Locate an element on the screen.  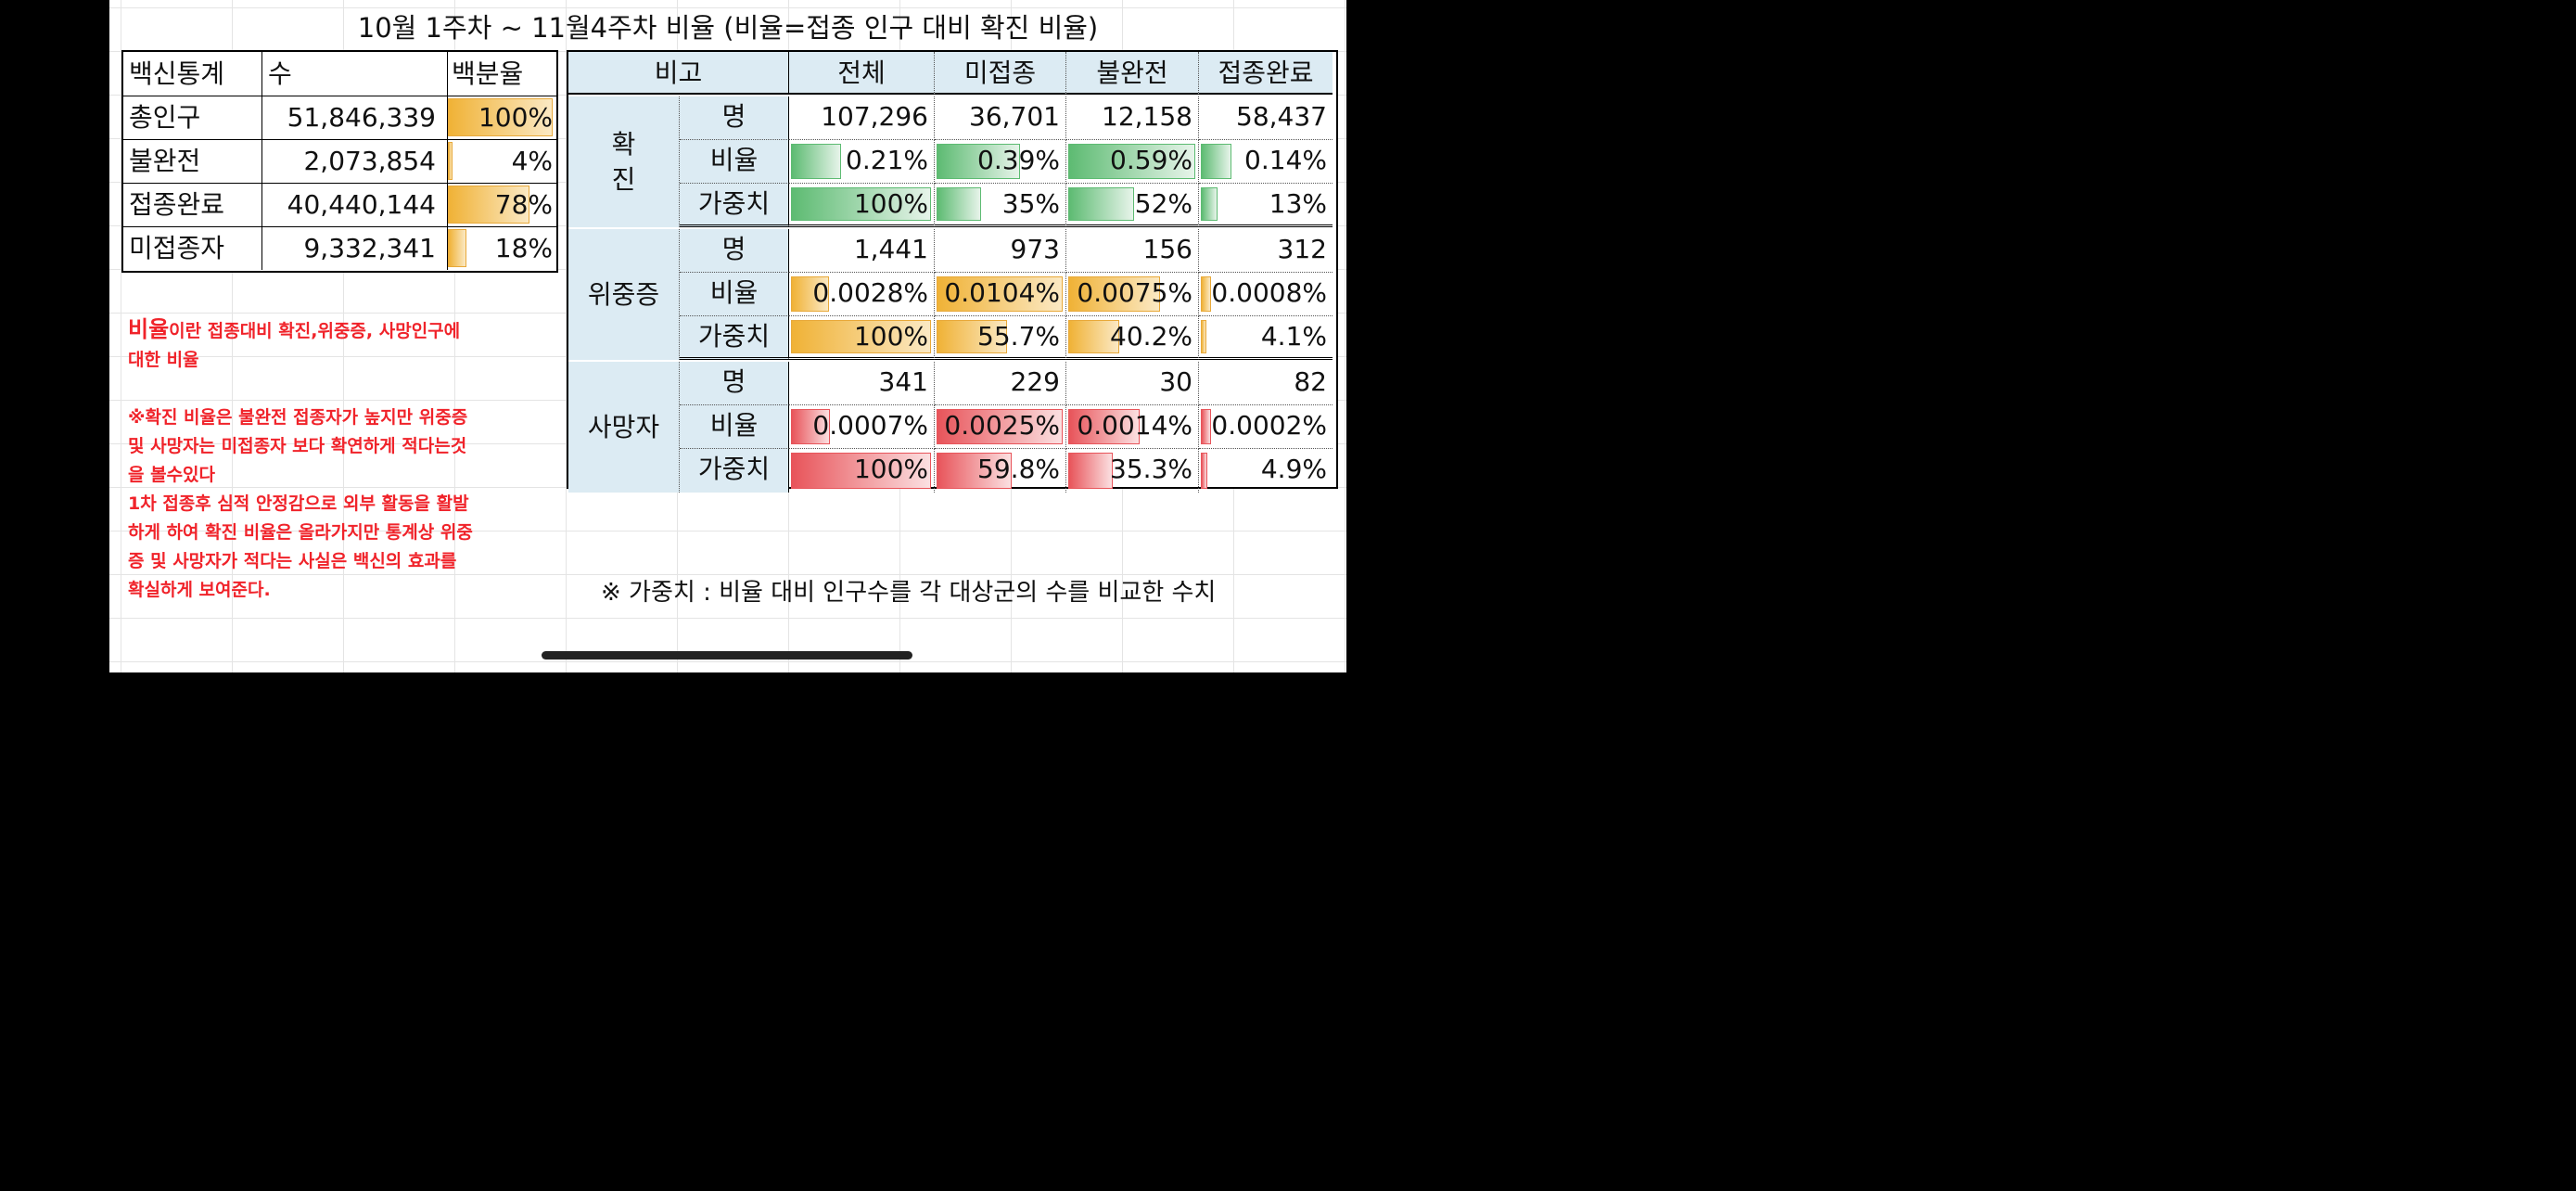
sub-label: 가중치 is located at coordinates (734, 471).